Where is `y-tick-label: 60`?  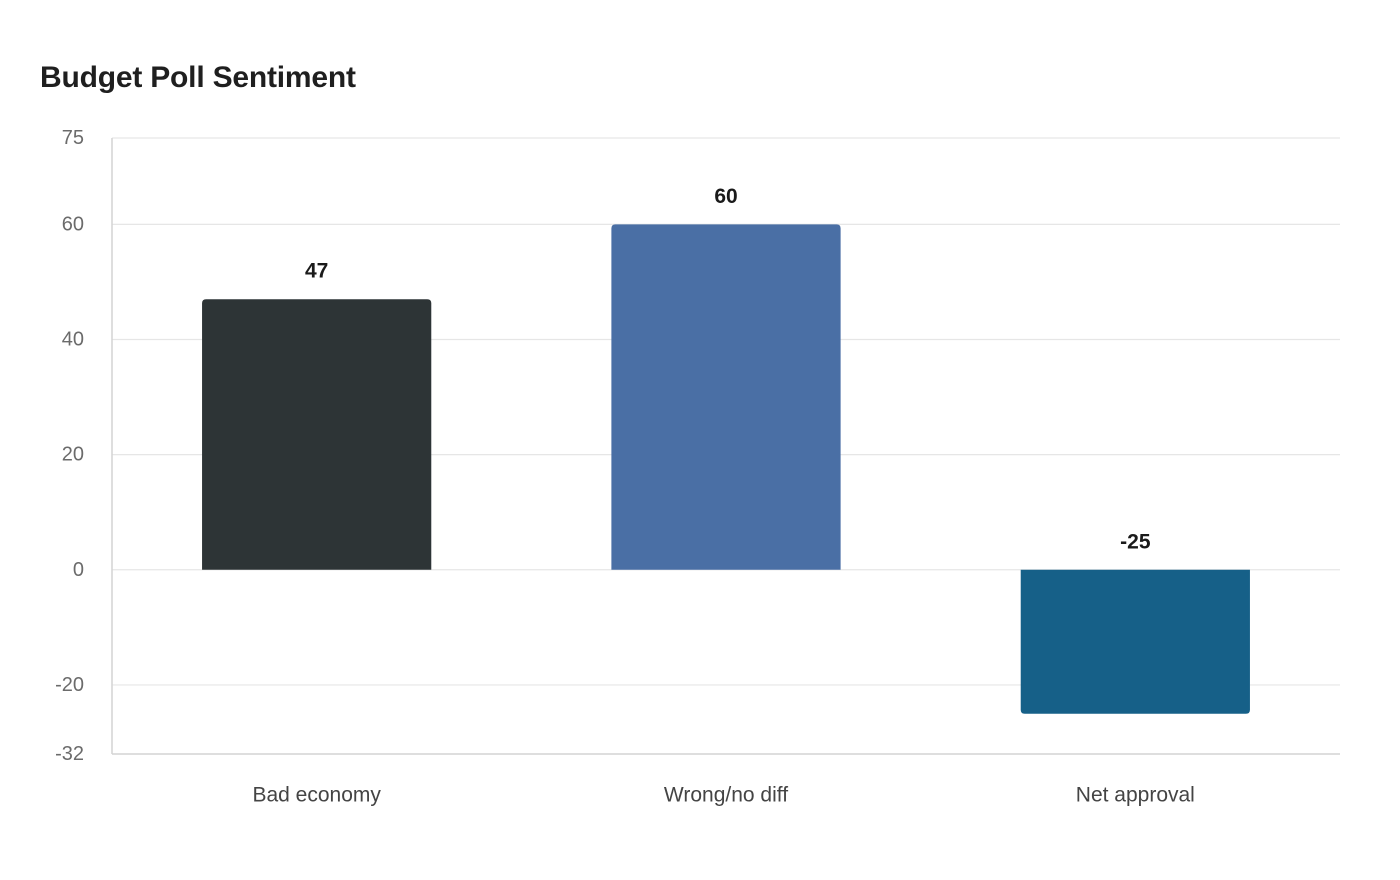 y-tick-label: 60 is located at coordinates (73, 224).